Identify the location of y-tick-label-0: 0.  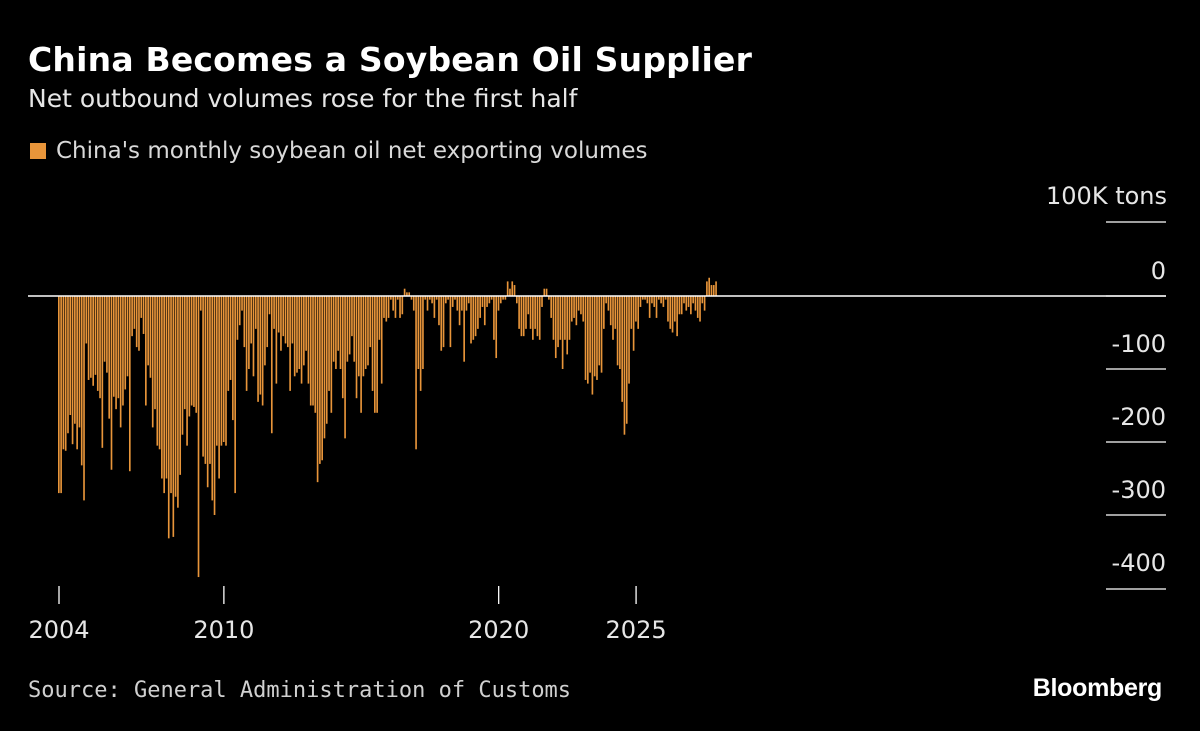
(1158, 271).